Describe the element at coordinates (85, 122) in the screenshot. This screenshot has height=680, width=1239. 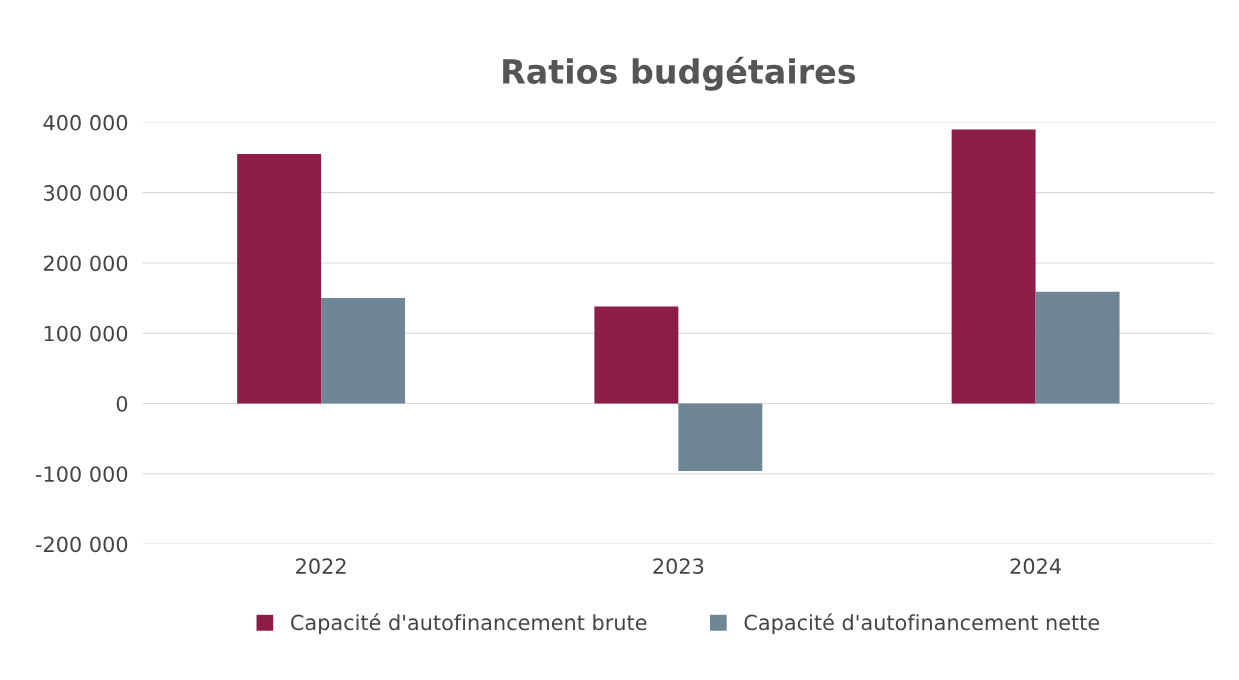
I see `y-tick-label: 400 000` at that location.